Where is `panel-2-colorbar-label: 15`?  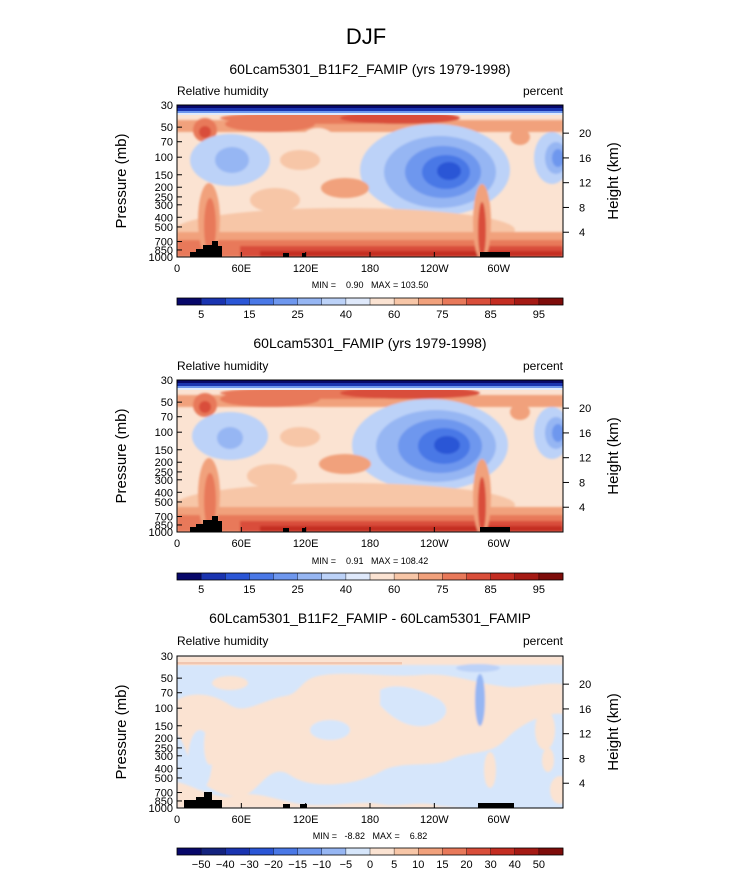 panel-2-colorbar-label: 15 is located at coordinates (249, 590).